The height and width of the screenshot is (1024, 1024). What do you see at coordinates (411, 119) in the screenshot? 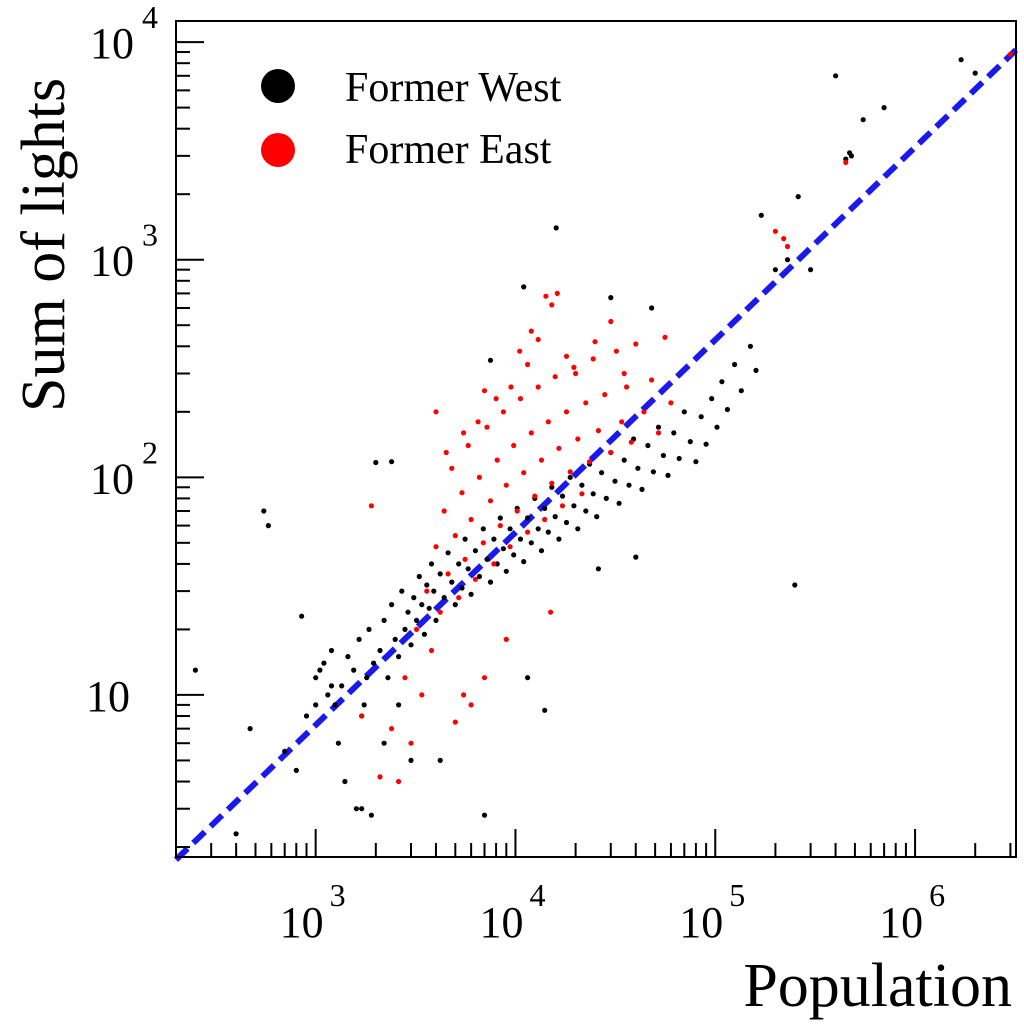
I see `legend: Former West Former East` at bounding box center [411, 119].